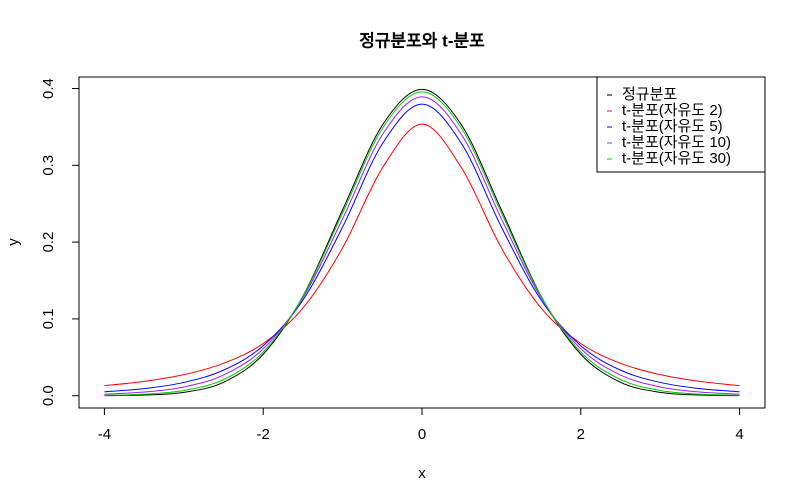 The height and width of the screenshot is (503, 805). Describe the element at coordinates (422, 40) in the screenshot. I see `chart-title: 정규분포와 t-분포` at that location.